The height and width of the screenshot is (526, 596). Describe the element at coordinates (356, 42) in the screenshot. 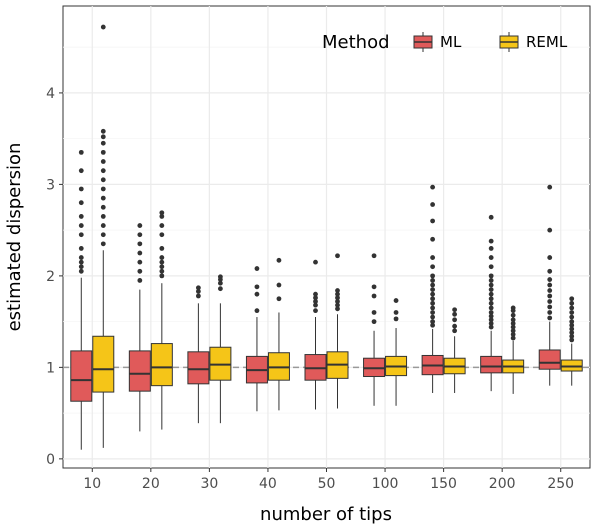

I see `legend-title: Method` at that location.